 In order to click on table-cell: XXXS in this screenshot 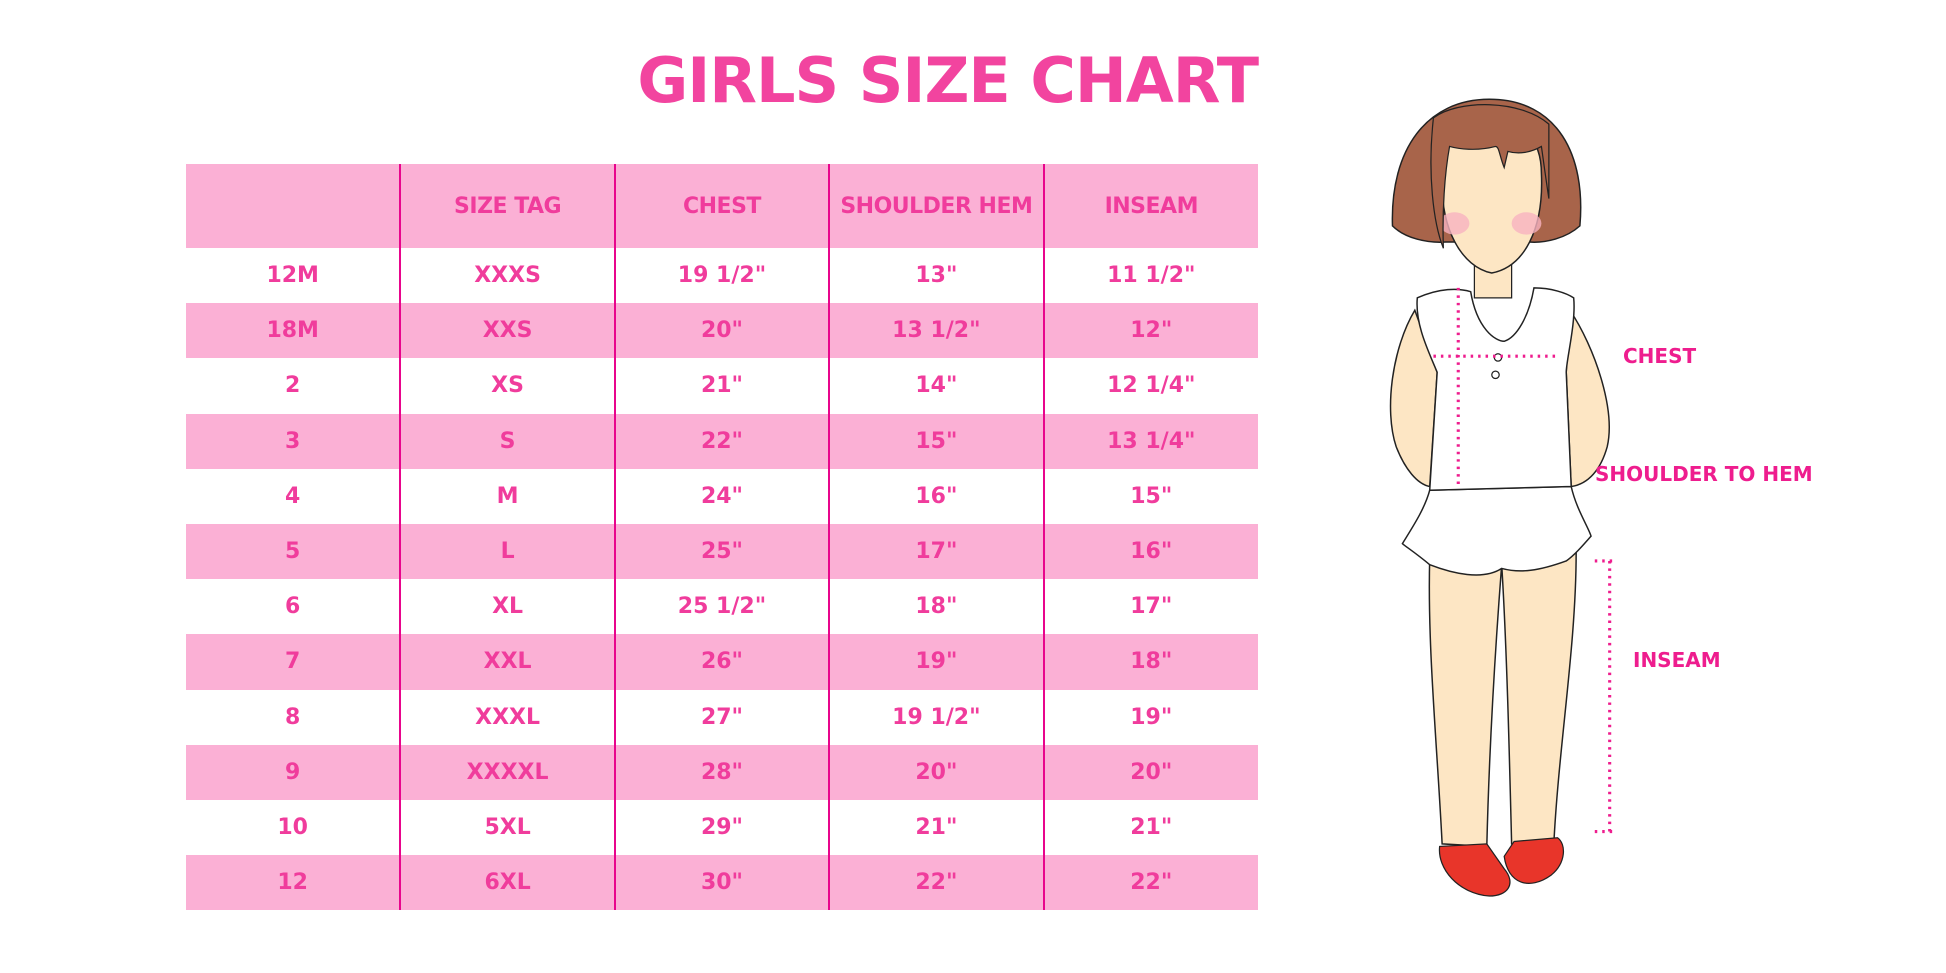, I will do `click(507, 276)`.